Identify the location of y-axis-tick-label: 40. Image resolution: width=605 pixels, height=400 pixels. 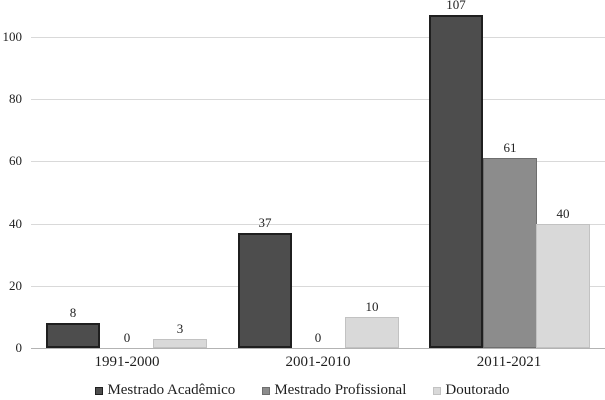
(15, 223).